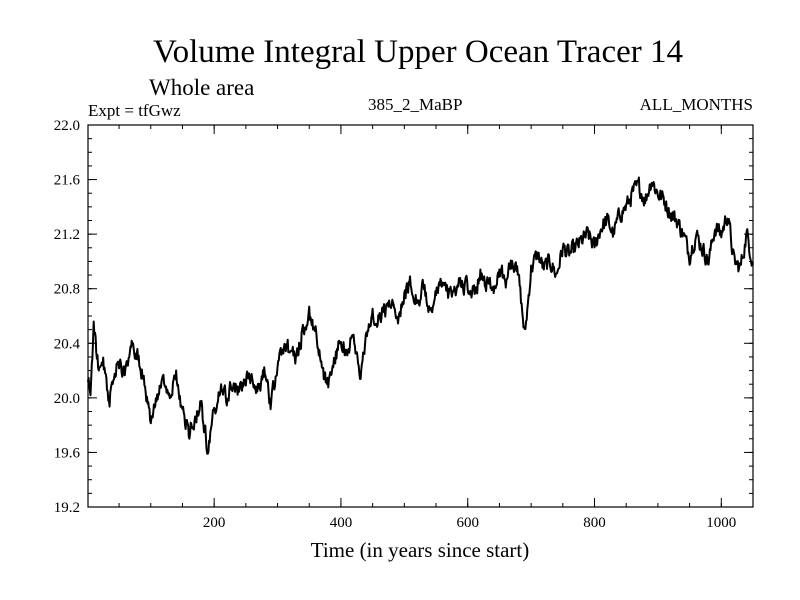 Image resolution: width=800 pixels, height=600 pixels. What do you see at coordinates (67, 126) in the screenshot?
I see `y-tick-label: 22.0` at bounding box center [67, 126].